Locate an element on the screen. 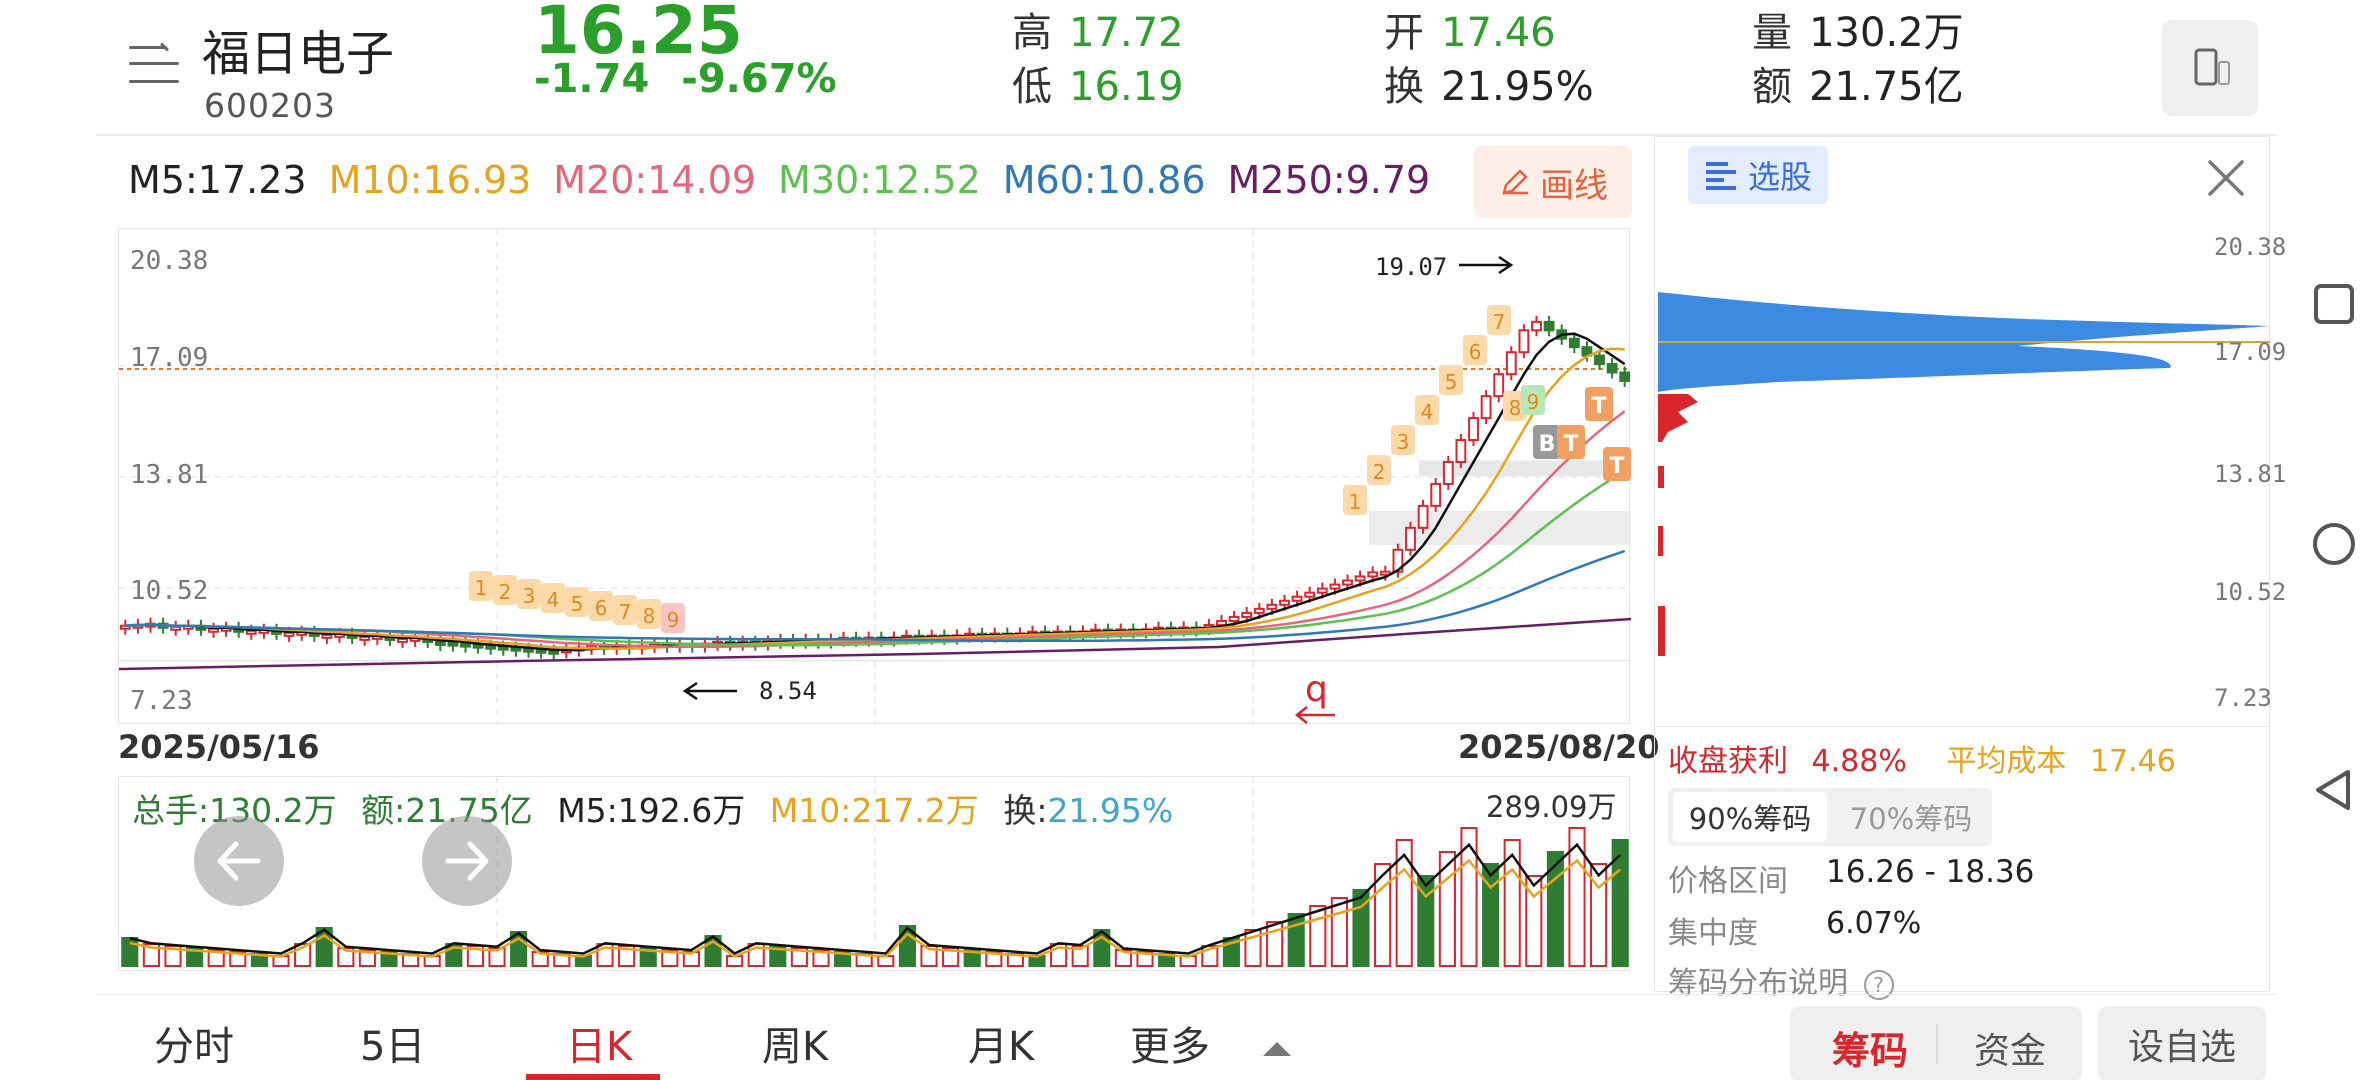 The height and width of the screenshot is (1080, 2376). volume-value: 130.2万 is located at coordinates (1886, 33).